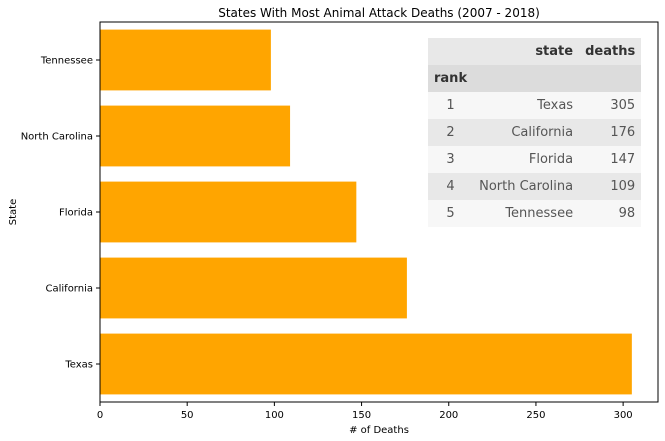 Image resolution: width=665 pixels, height=441 pixels. What do you see at coordinates (185, 60) in the screenshot?
I see `bar-tennessee` at bounding box center [185, 60].